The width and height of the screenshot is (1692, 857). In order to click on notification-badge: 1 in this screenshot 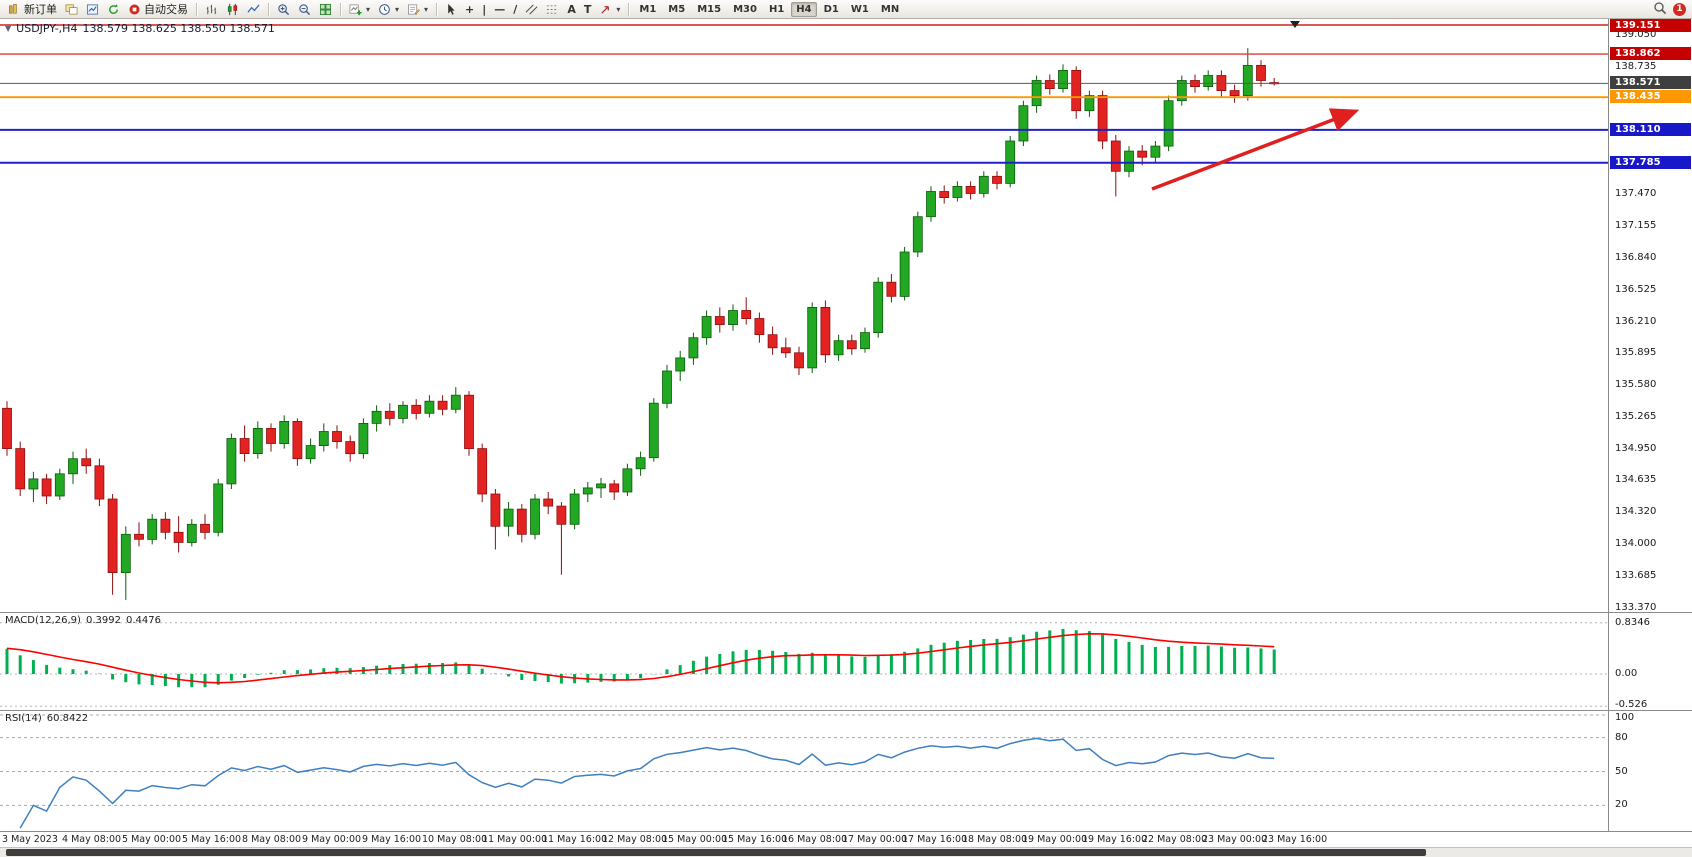, I will do `click(1679, 9)`.